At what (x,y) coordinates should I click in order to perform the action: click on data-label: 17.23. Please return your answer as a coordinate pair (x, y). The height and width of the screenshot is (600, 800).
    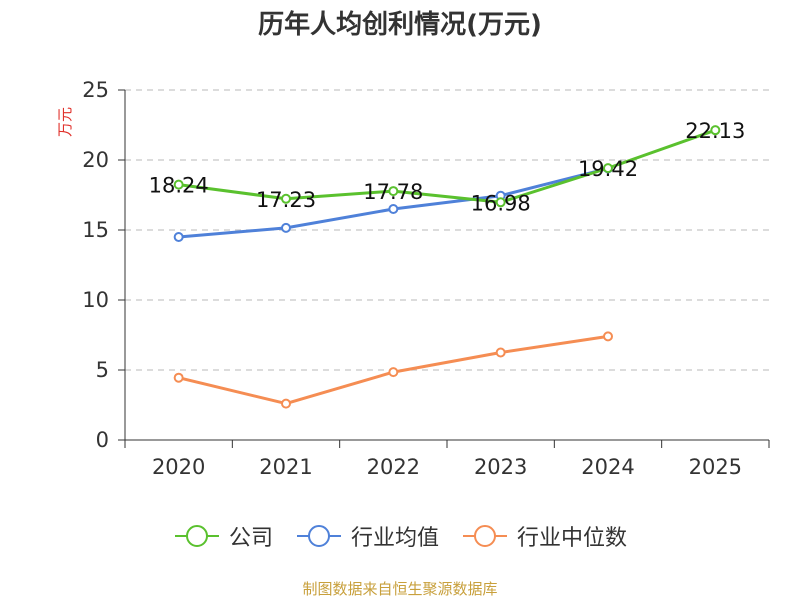
    Looking at the image, I should click on (286, 200).